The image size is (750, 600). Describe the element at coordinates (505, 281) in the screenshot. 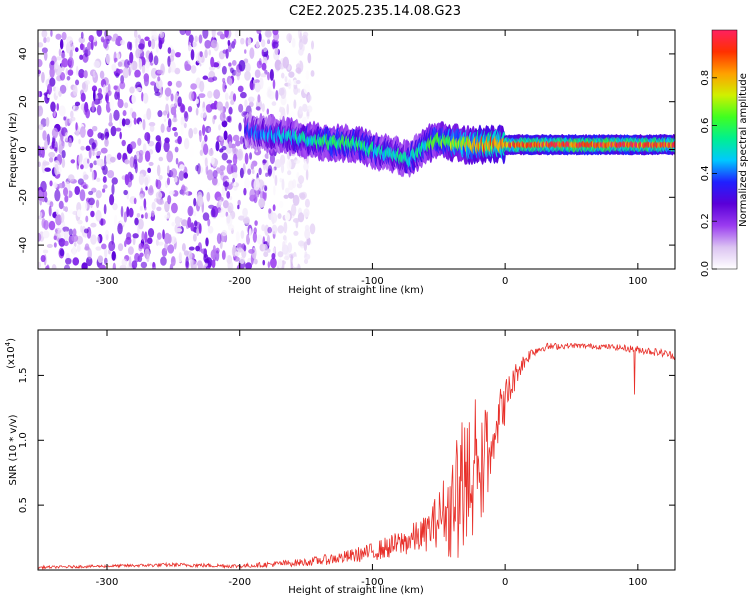

I see `x-tick-label: 0` at that location.